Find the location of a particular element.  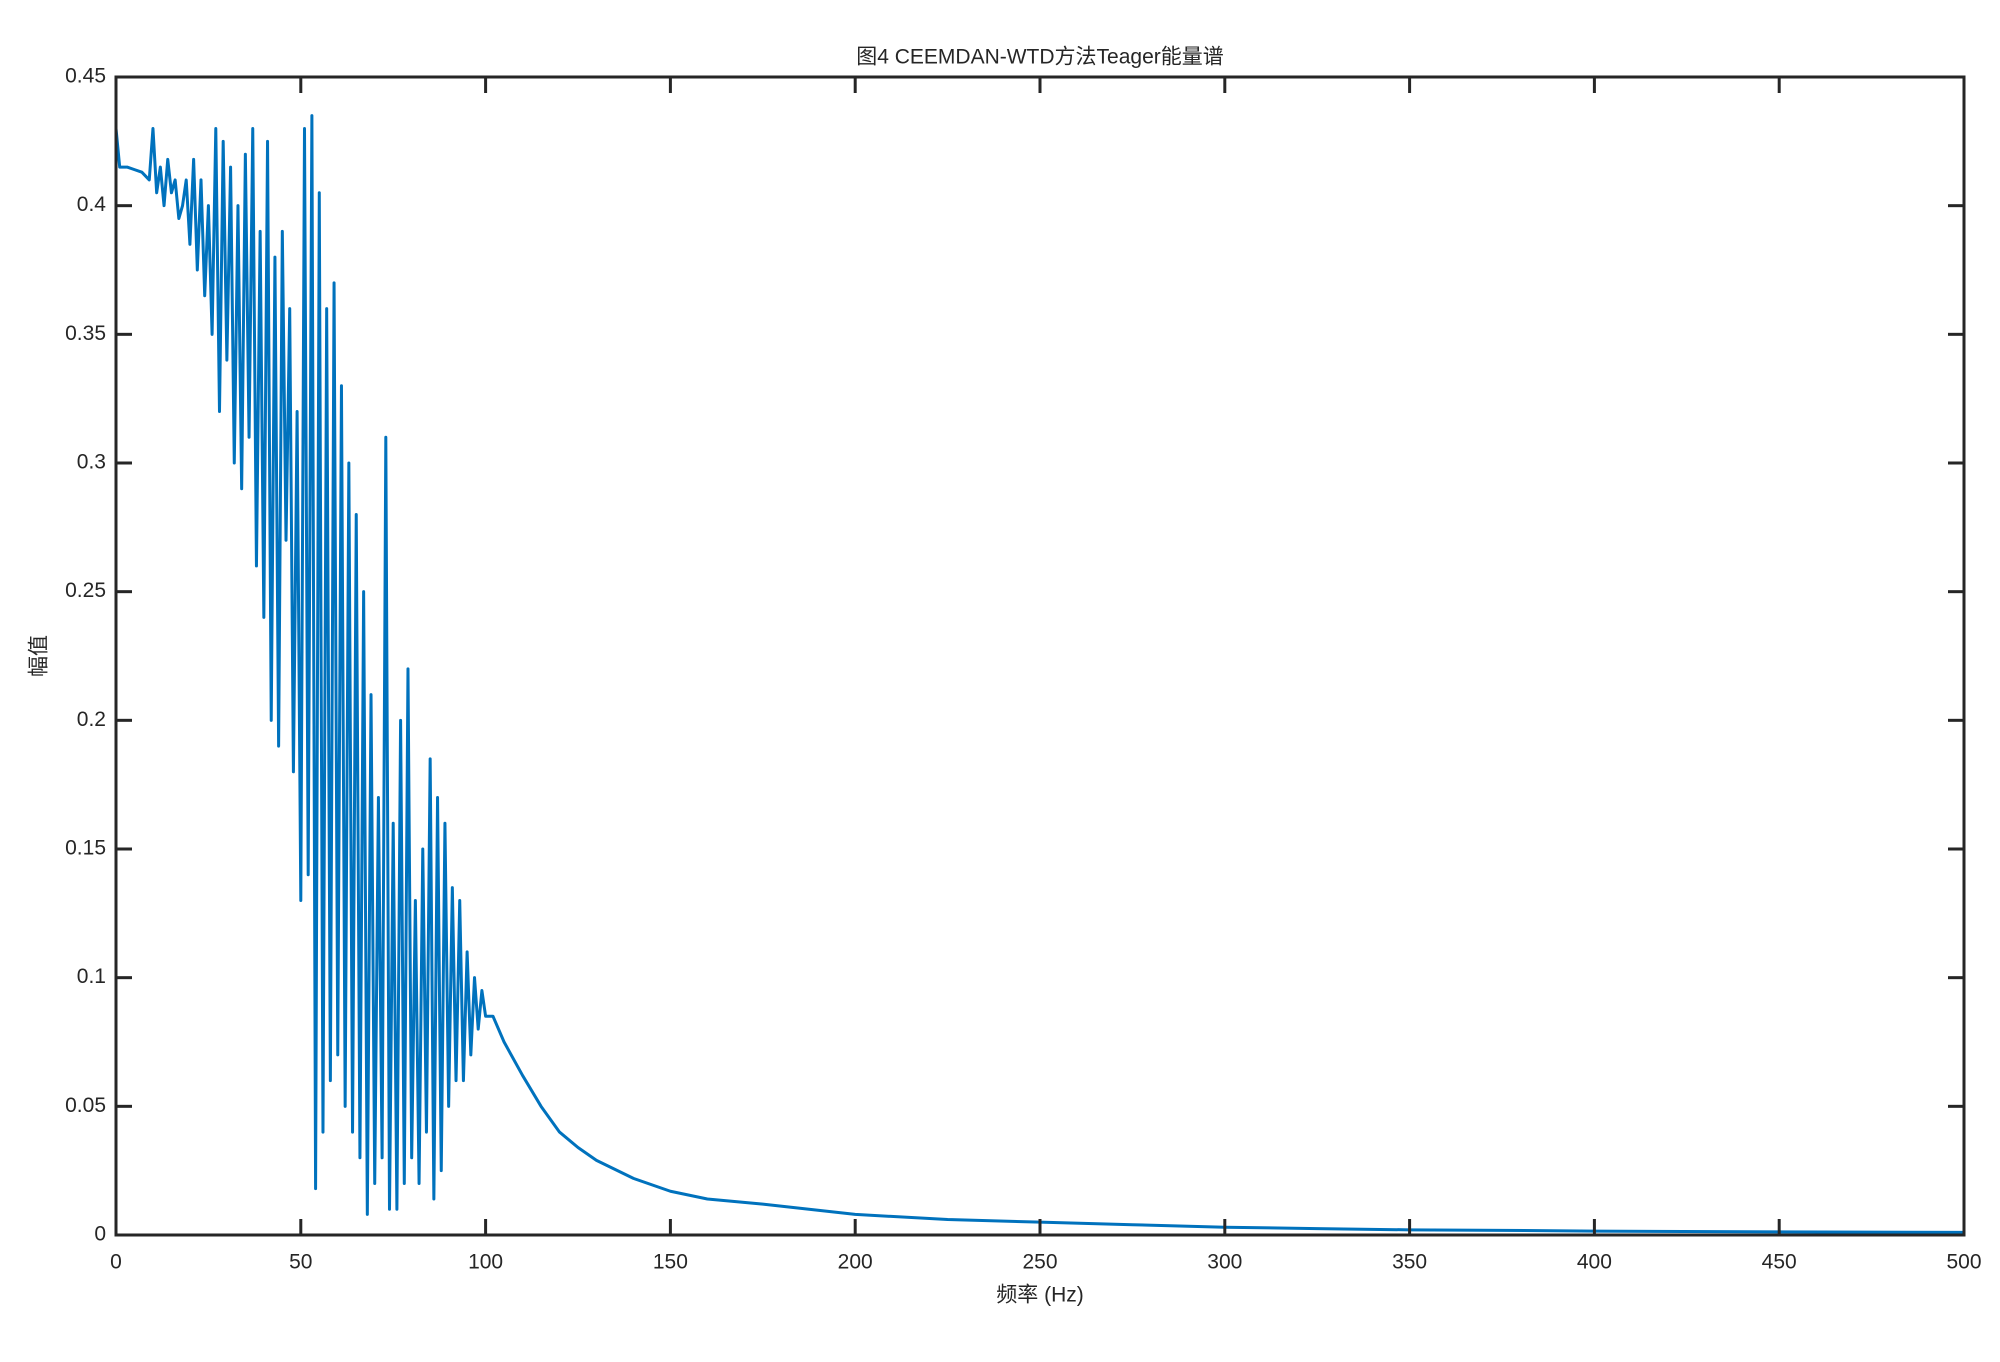

y-tick-label: 0.2 is located at coordinates (91, 719).